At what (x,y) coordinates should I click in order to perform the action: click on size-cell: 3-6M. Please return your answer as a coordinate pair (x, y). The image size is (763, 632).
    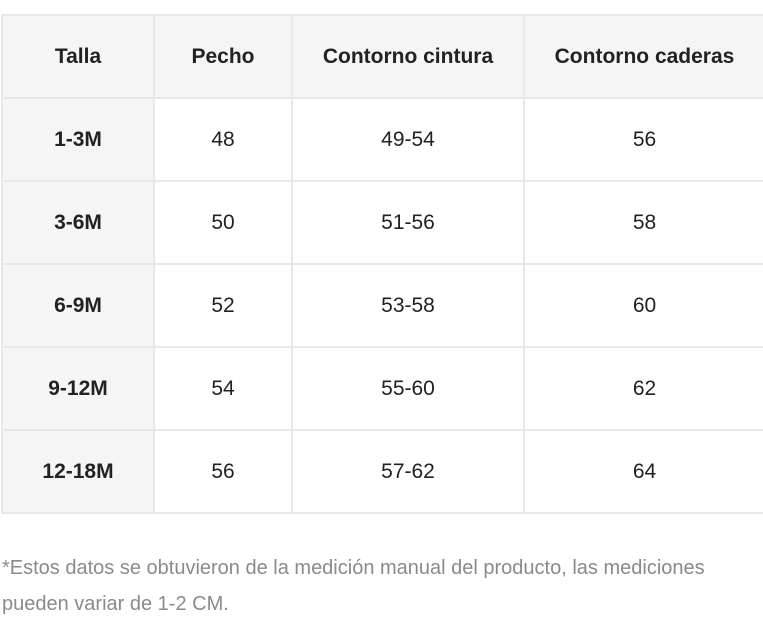
    Looking at the image, I should click on (78, 222).